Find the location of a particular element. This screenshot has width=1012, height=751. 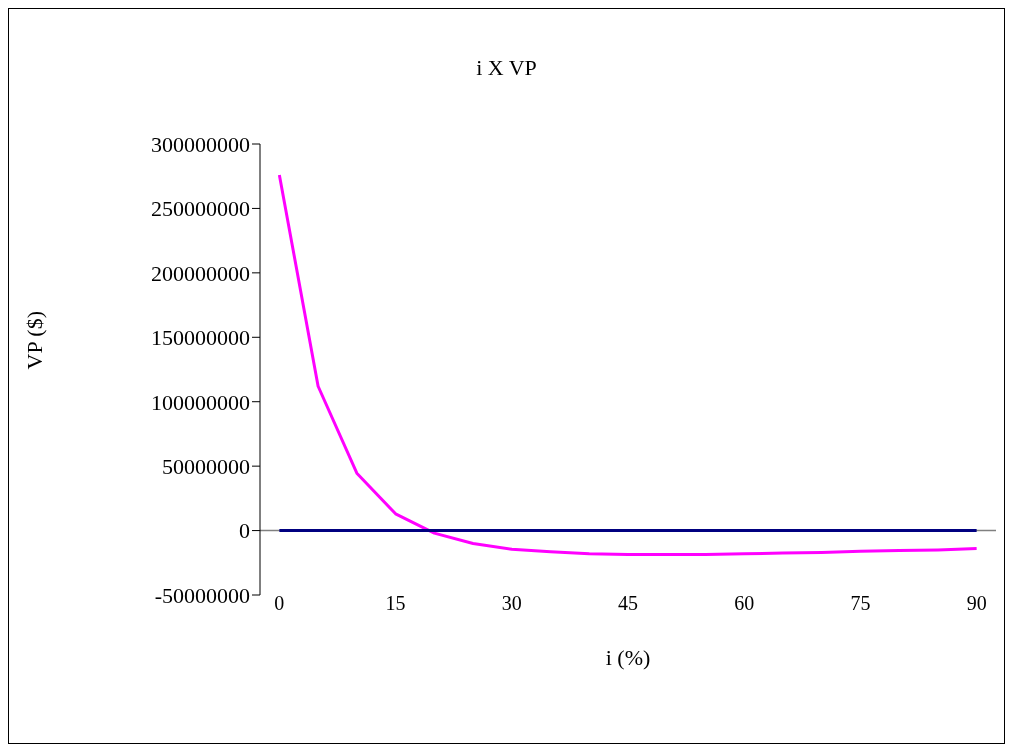

x-axis-title: i (%) is located at coordinates (628, 657).